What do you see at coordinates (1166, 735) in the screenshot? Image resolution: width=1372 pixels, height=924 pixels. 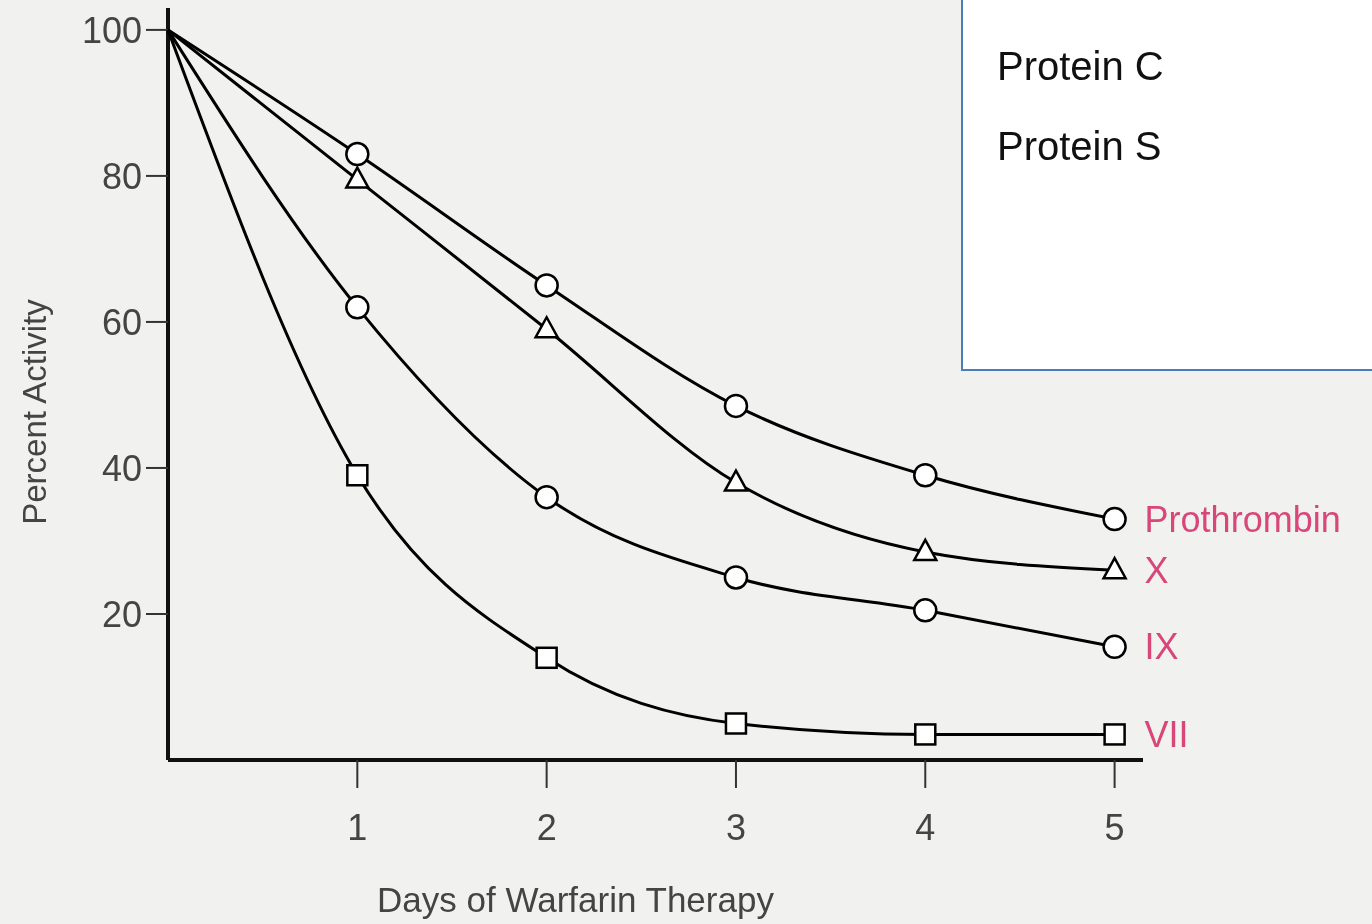 I see `series-label: VII` at bounding box center [1166, 735].